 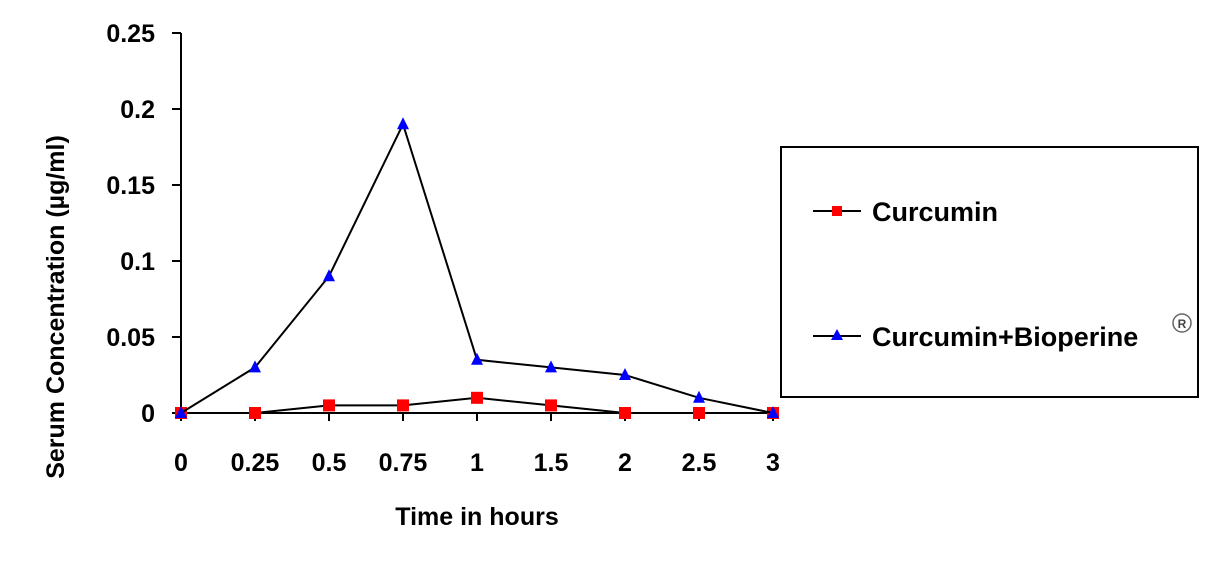 I want to click on x-axis: 0 0.25 0.5 0.75 1 1.5 2 2.5 3, so click(x=477, y=444).